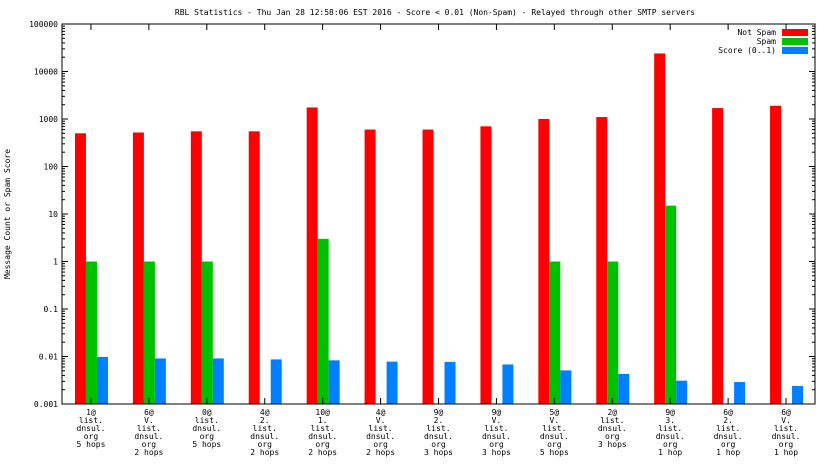  I want to click on y-tick-label: 100000, so click(43, 24).